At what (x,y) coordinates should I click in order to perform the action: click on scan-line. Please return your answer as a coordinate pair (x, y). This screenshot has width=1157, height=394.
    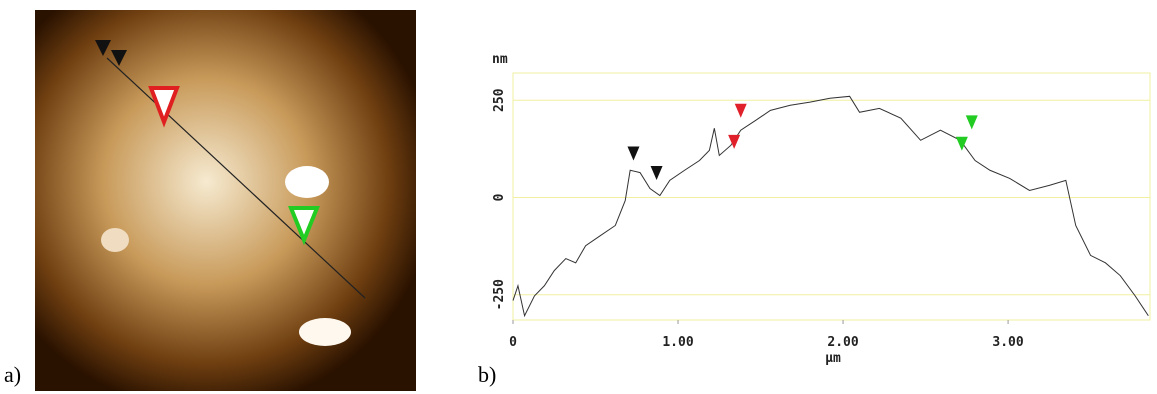
    Looking at the image, I should click on (236, 178).